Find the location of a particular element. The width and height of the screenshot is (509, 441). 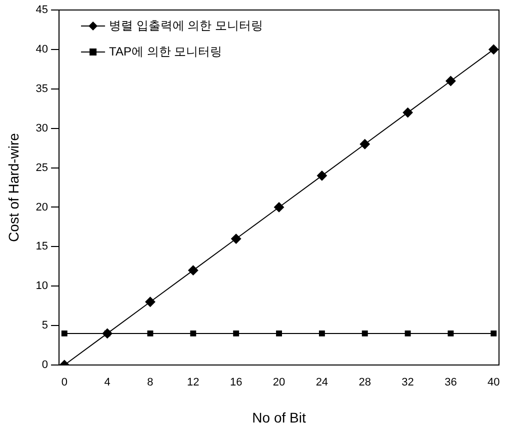

y-tick-label: 30 is located at coordinates (42, 128).